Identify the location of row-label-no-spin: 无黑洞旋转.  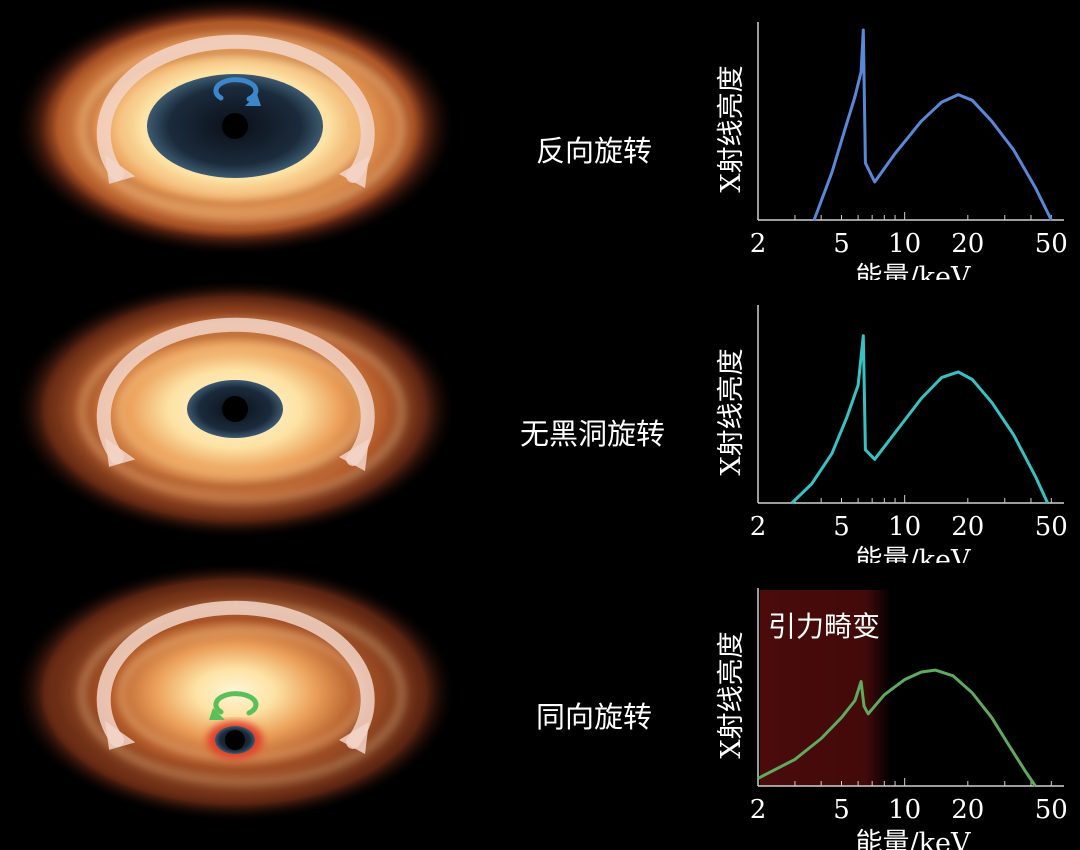
(593, 434).